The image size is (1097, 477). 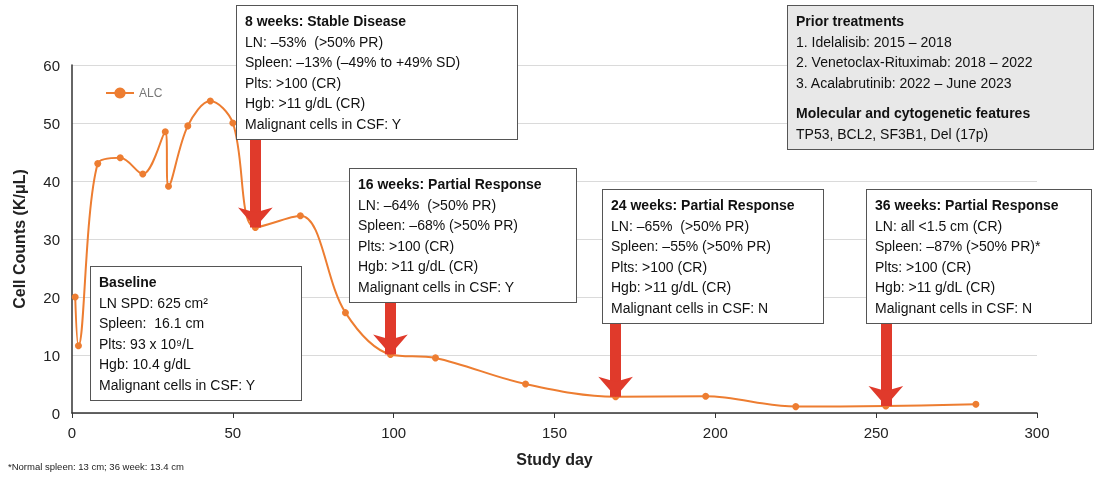 I want to click on annotation: 16 weeks: Partial Response LN: –64% (>50% PR) Spleen: –68% (>50% PR) Plts: >100 (CR) Hgb: >11 g/dL (CR) Malignant cells in CSF: Y, so click(x=450, y=236).